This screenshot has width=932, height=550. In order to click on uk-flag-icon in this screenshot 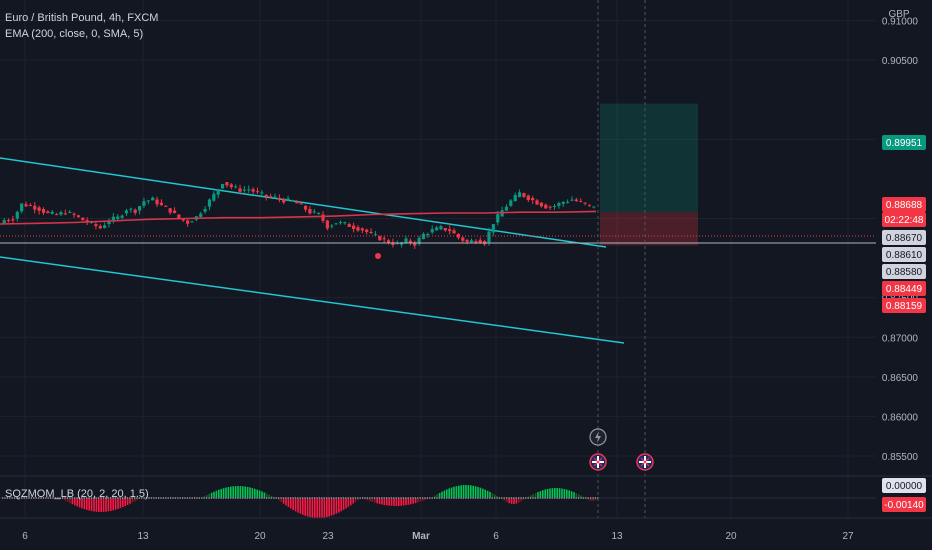, I will do `click(598, 462)`.